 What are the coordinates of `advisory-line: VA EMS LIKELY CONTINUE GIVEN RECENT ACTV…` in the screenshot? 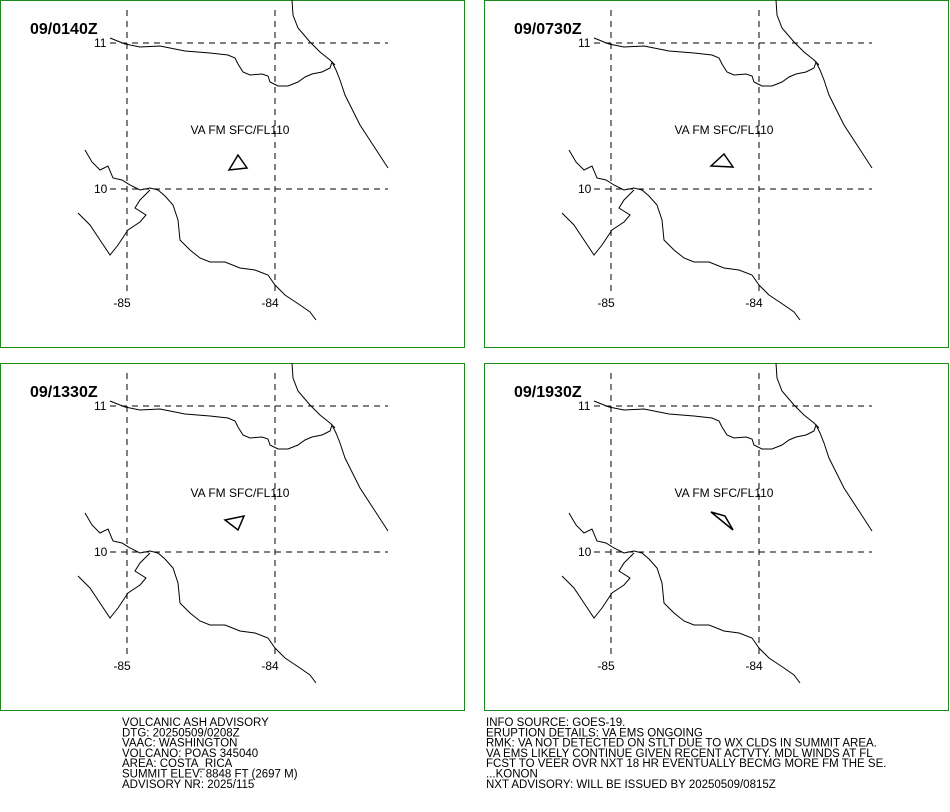 It's located at (679, 754).